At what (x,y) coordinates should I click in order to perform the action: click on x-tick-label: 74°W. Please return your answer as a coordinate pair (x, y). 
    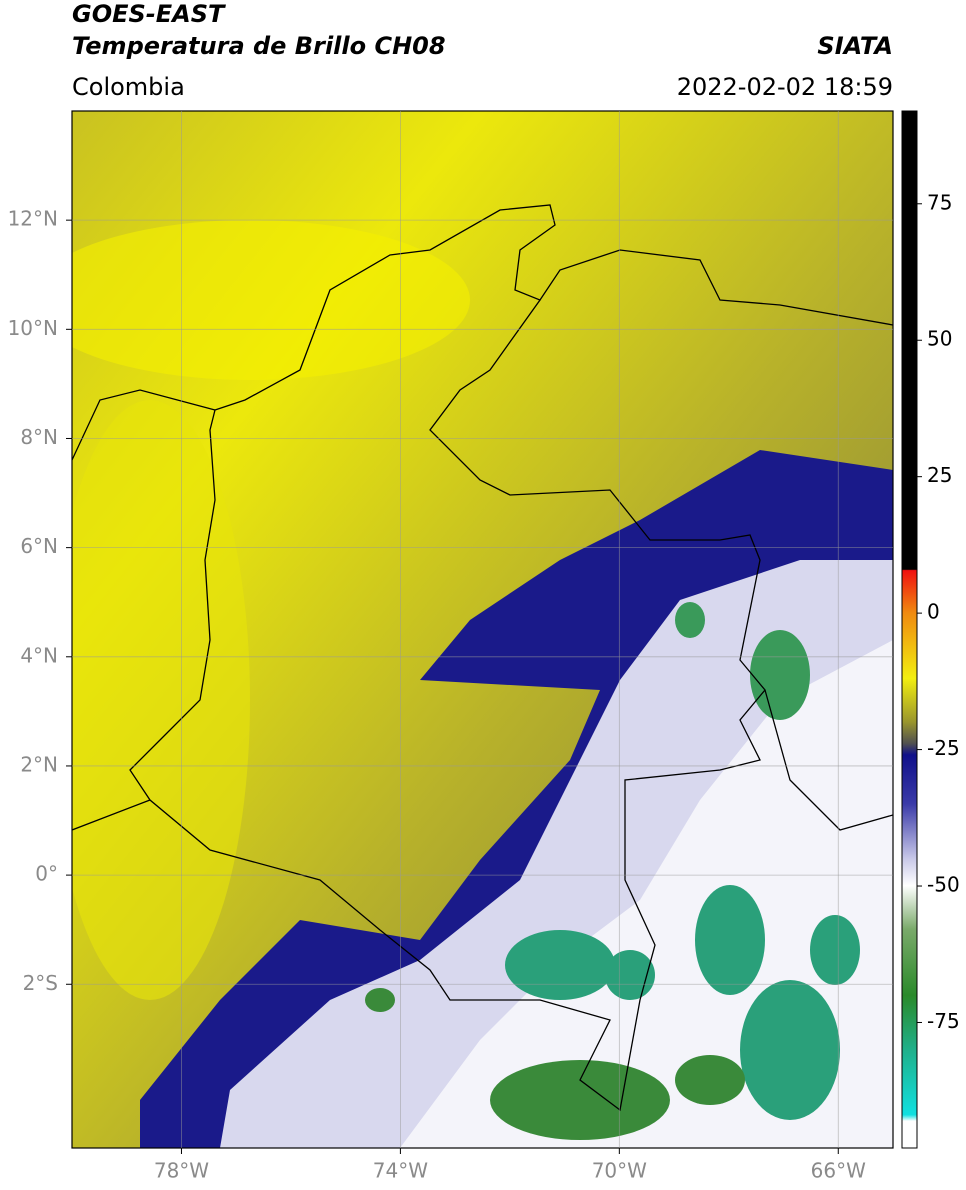
    Looking at the image, I should click on (400, 1171).